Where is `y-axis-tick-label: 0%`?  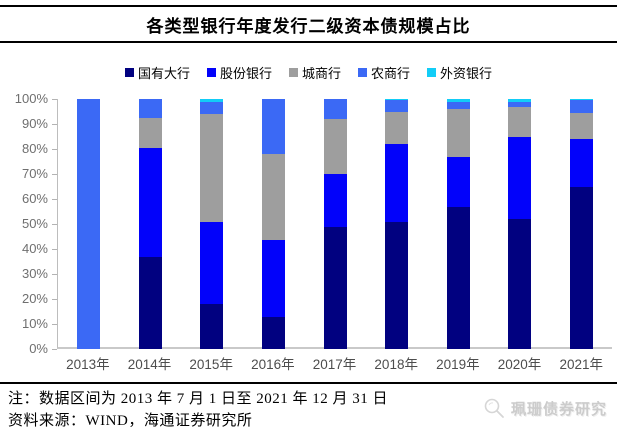 y-axis-tick-label: 0% is located at coordinates (38, 348).